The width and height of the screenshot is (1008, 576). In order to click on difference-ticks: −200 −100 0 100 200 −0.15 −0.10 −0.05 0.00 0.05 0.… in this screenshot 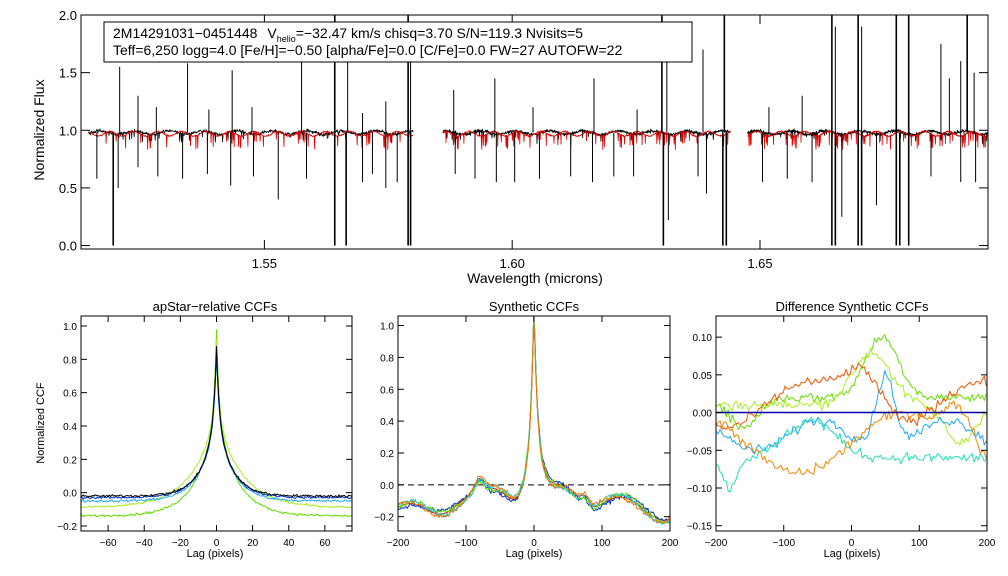, I will do `click(841, 432)`.